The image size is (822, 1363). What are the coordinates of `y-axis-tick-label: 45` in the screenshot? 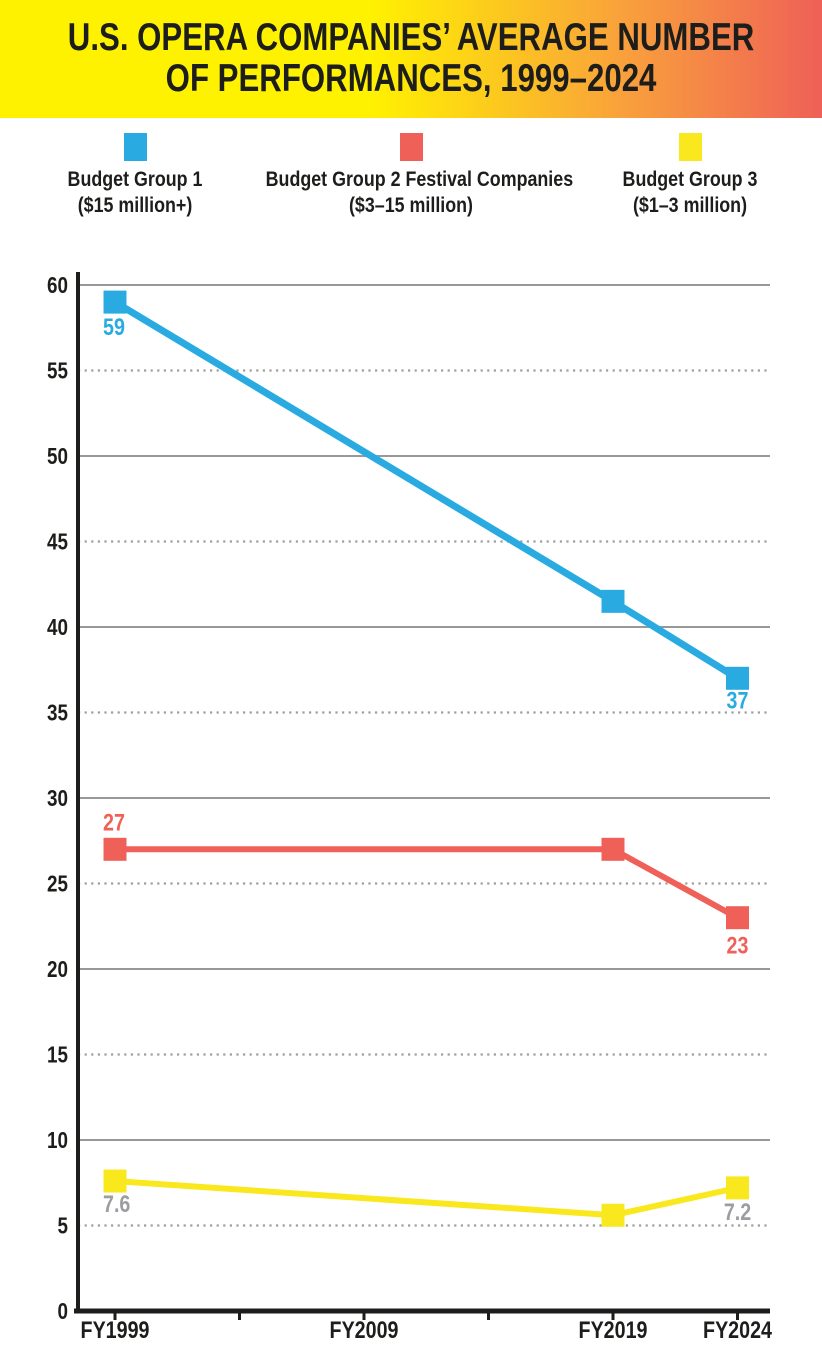 It's located at (57, 542).